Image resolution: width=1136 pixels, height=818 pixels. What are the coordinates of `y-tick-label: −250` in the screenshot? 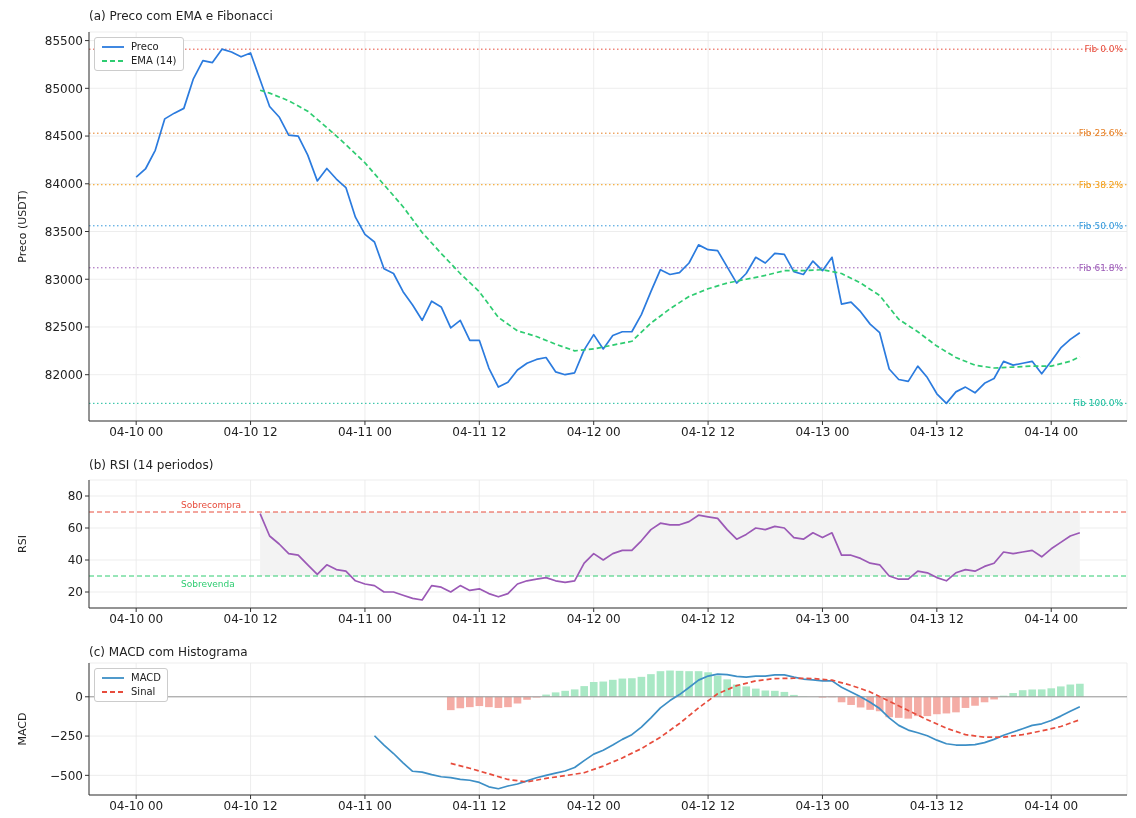 It's located at (66, 736).